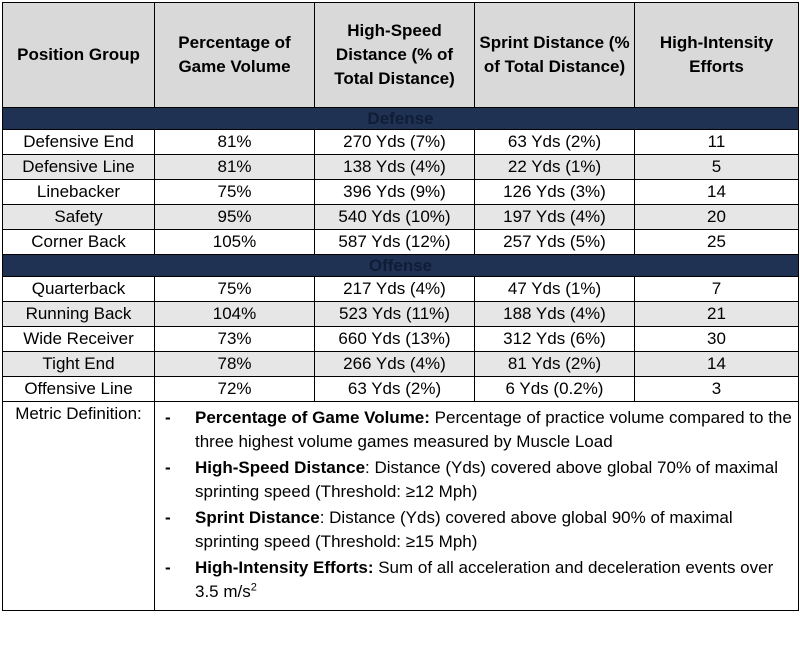  Describe the element at coordinates (554, 55) in the screenshot. I see `header-sprint-distance: Sprint Distance (% of Total Distance)` at that location.